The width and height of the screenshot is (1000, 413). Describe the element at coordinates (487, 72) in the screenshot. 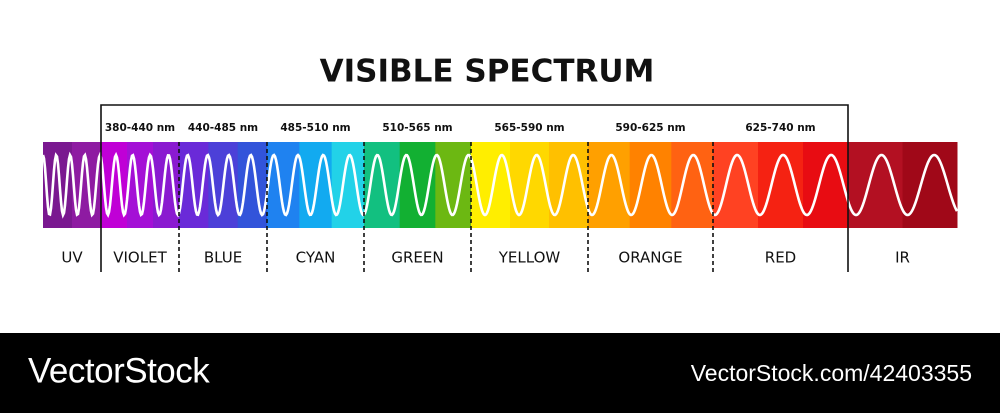

I see `title: VISIBLE SPECTRUM` at that location.